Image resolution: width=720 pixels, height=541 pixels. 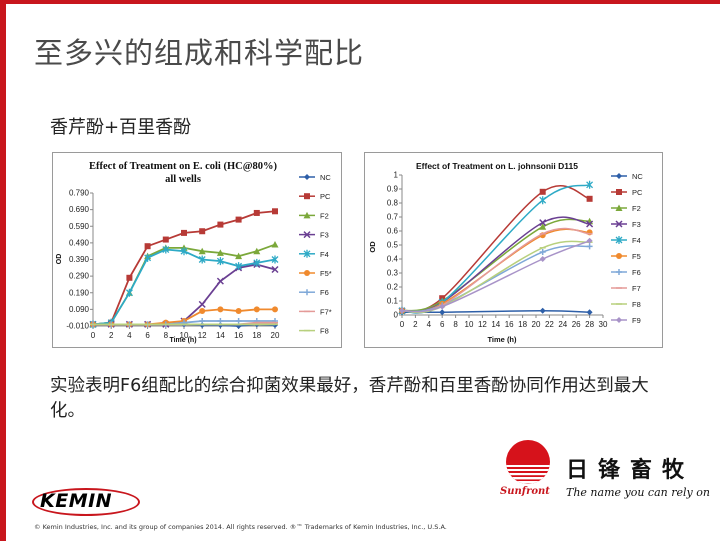 What do you see at coordinates (495, 324) in the screenshot?
I see `ljohnsonii-x-tick-label: 14` at bounding box center [495, 324].